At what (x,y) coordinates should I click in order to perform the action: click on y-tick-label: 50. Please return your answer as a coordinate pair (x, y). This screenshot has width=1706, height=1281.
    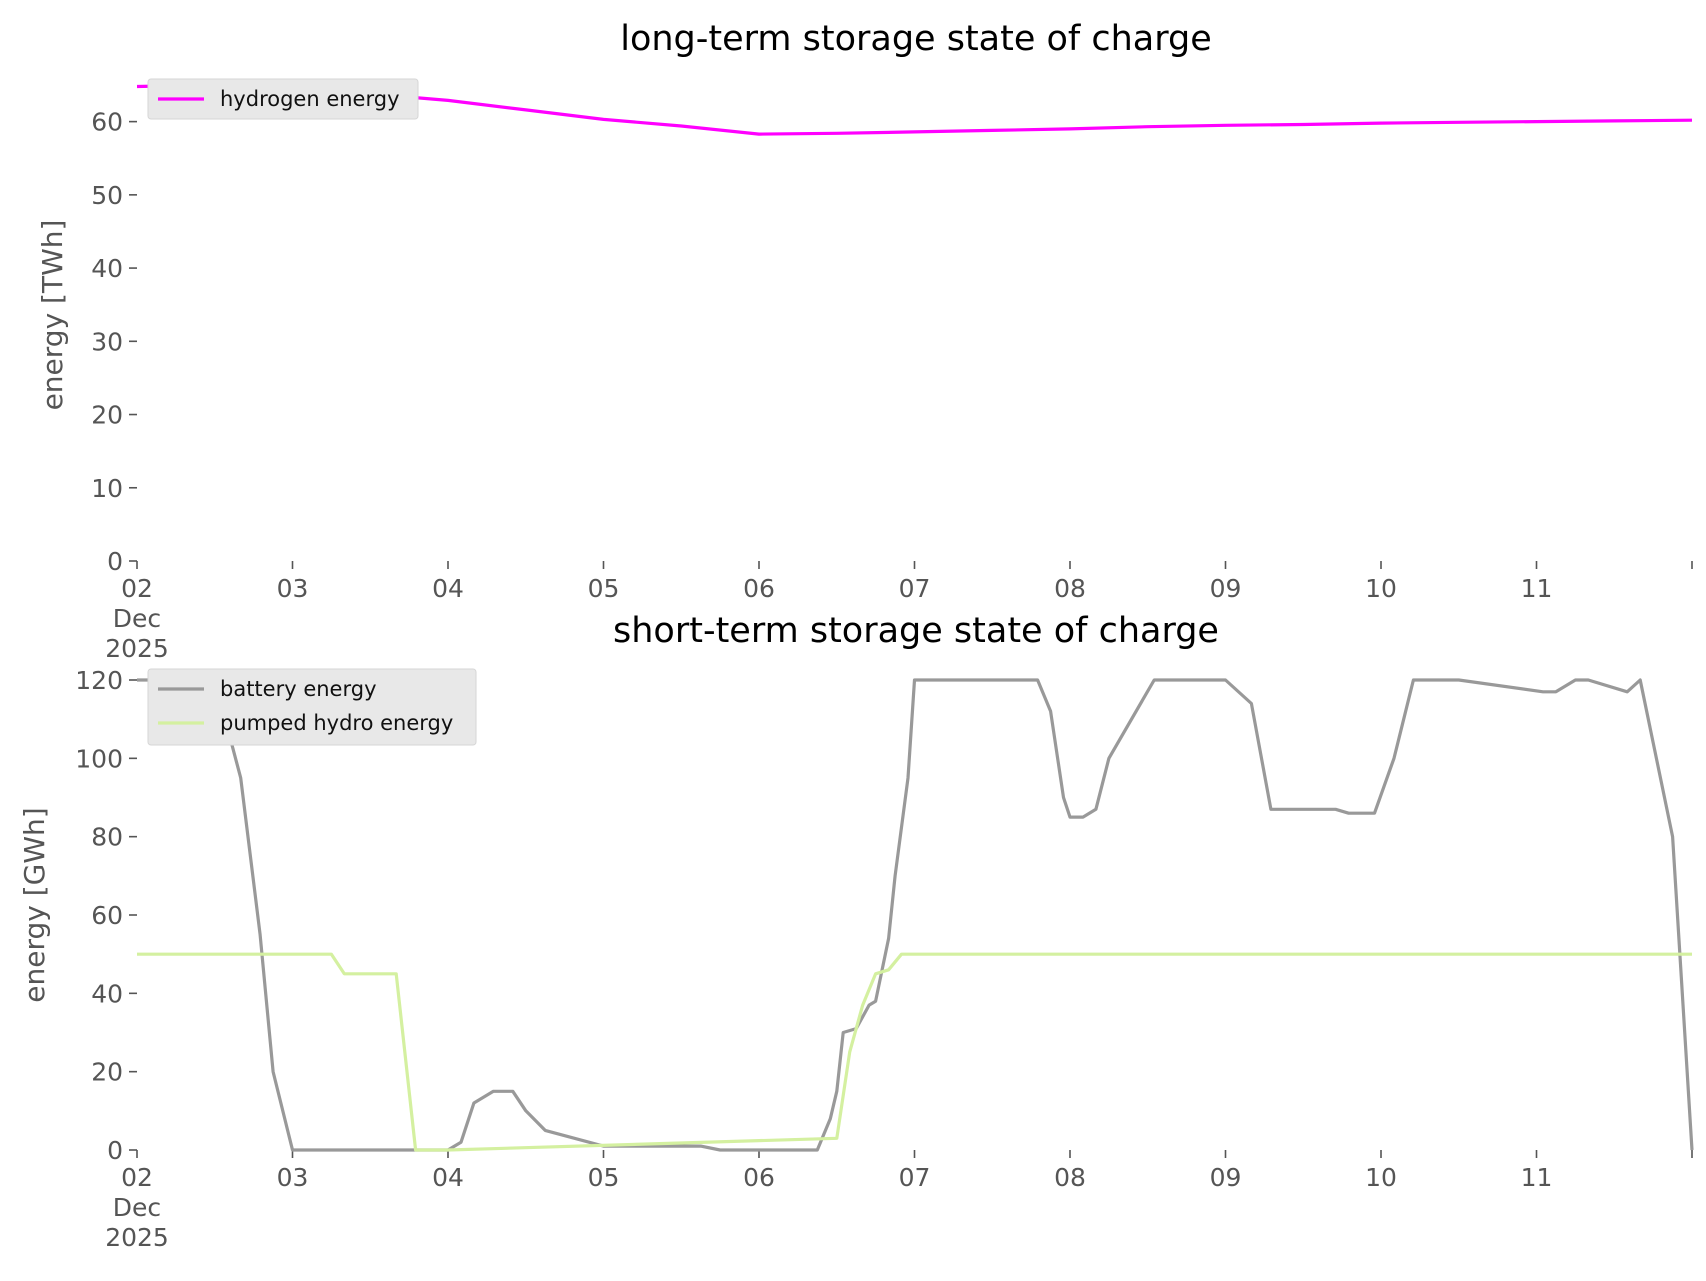
    Looking at the image, I should click on (107, 195).